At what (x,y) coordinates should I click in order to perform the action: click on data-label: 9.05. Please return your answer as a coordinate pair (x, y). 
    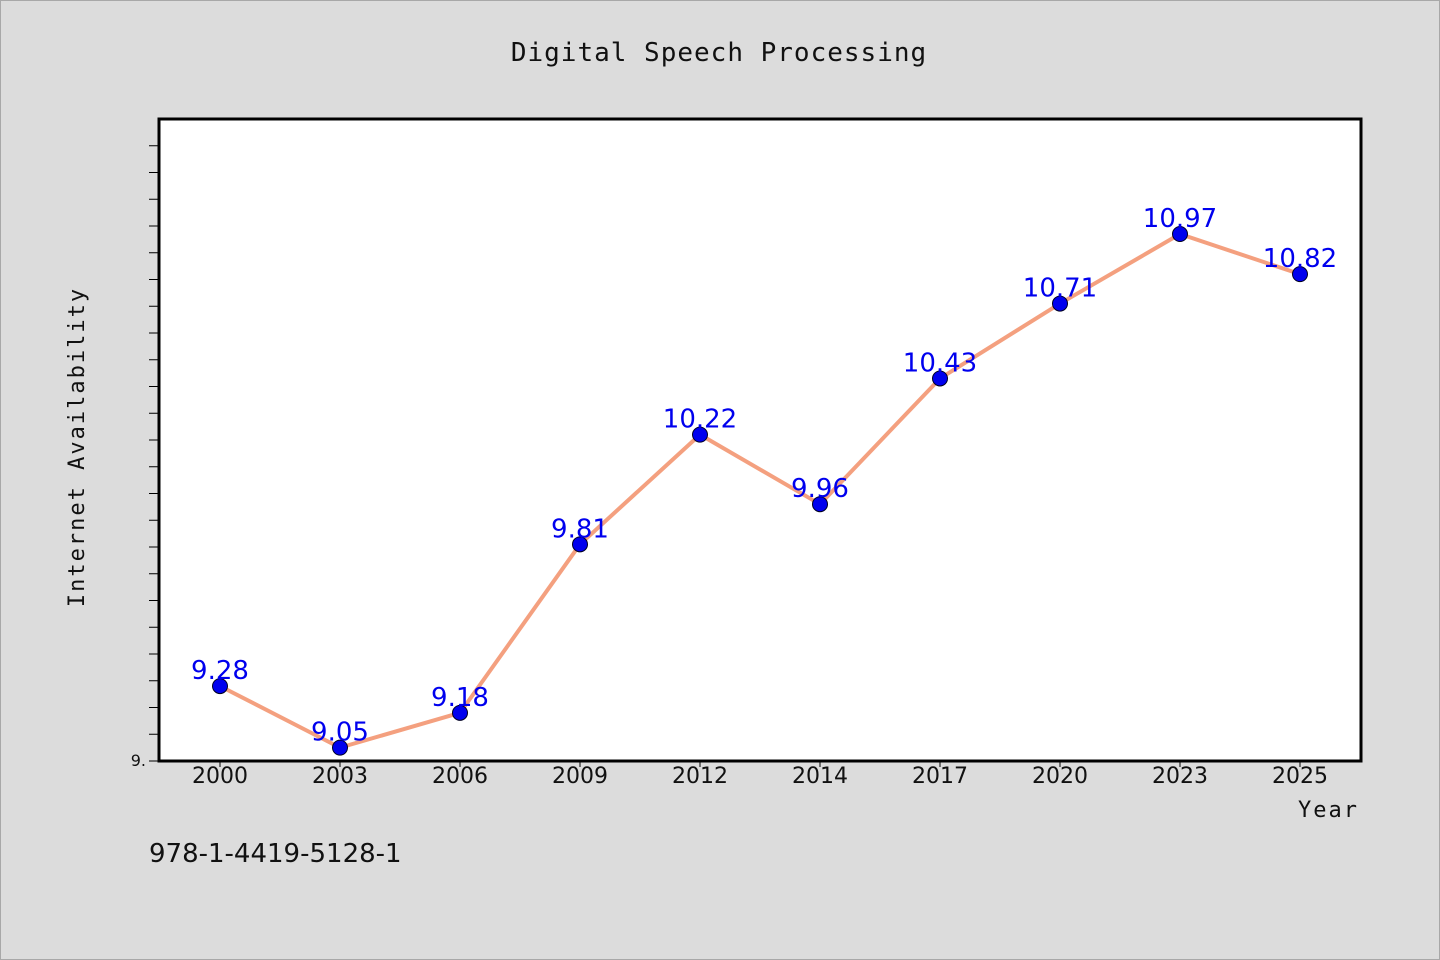
    Looking at the image, I should click on (340, 733).